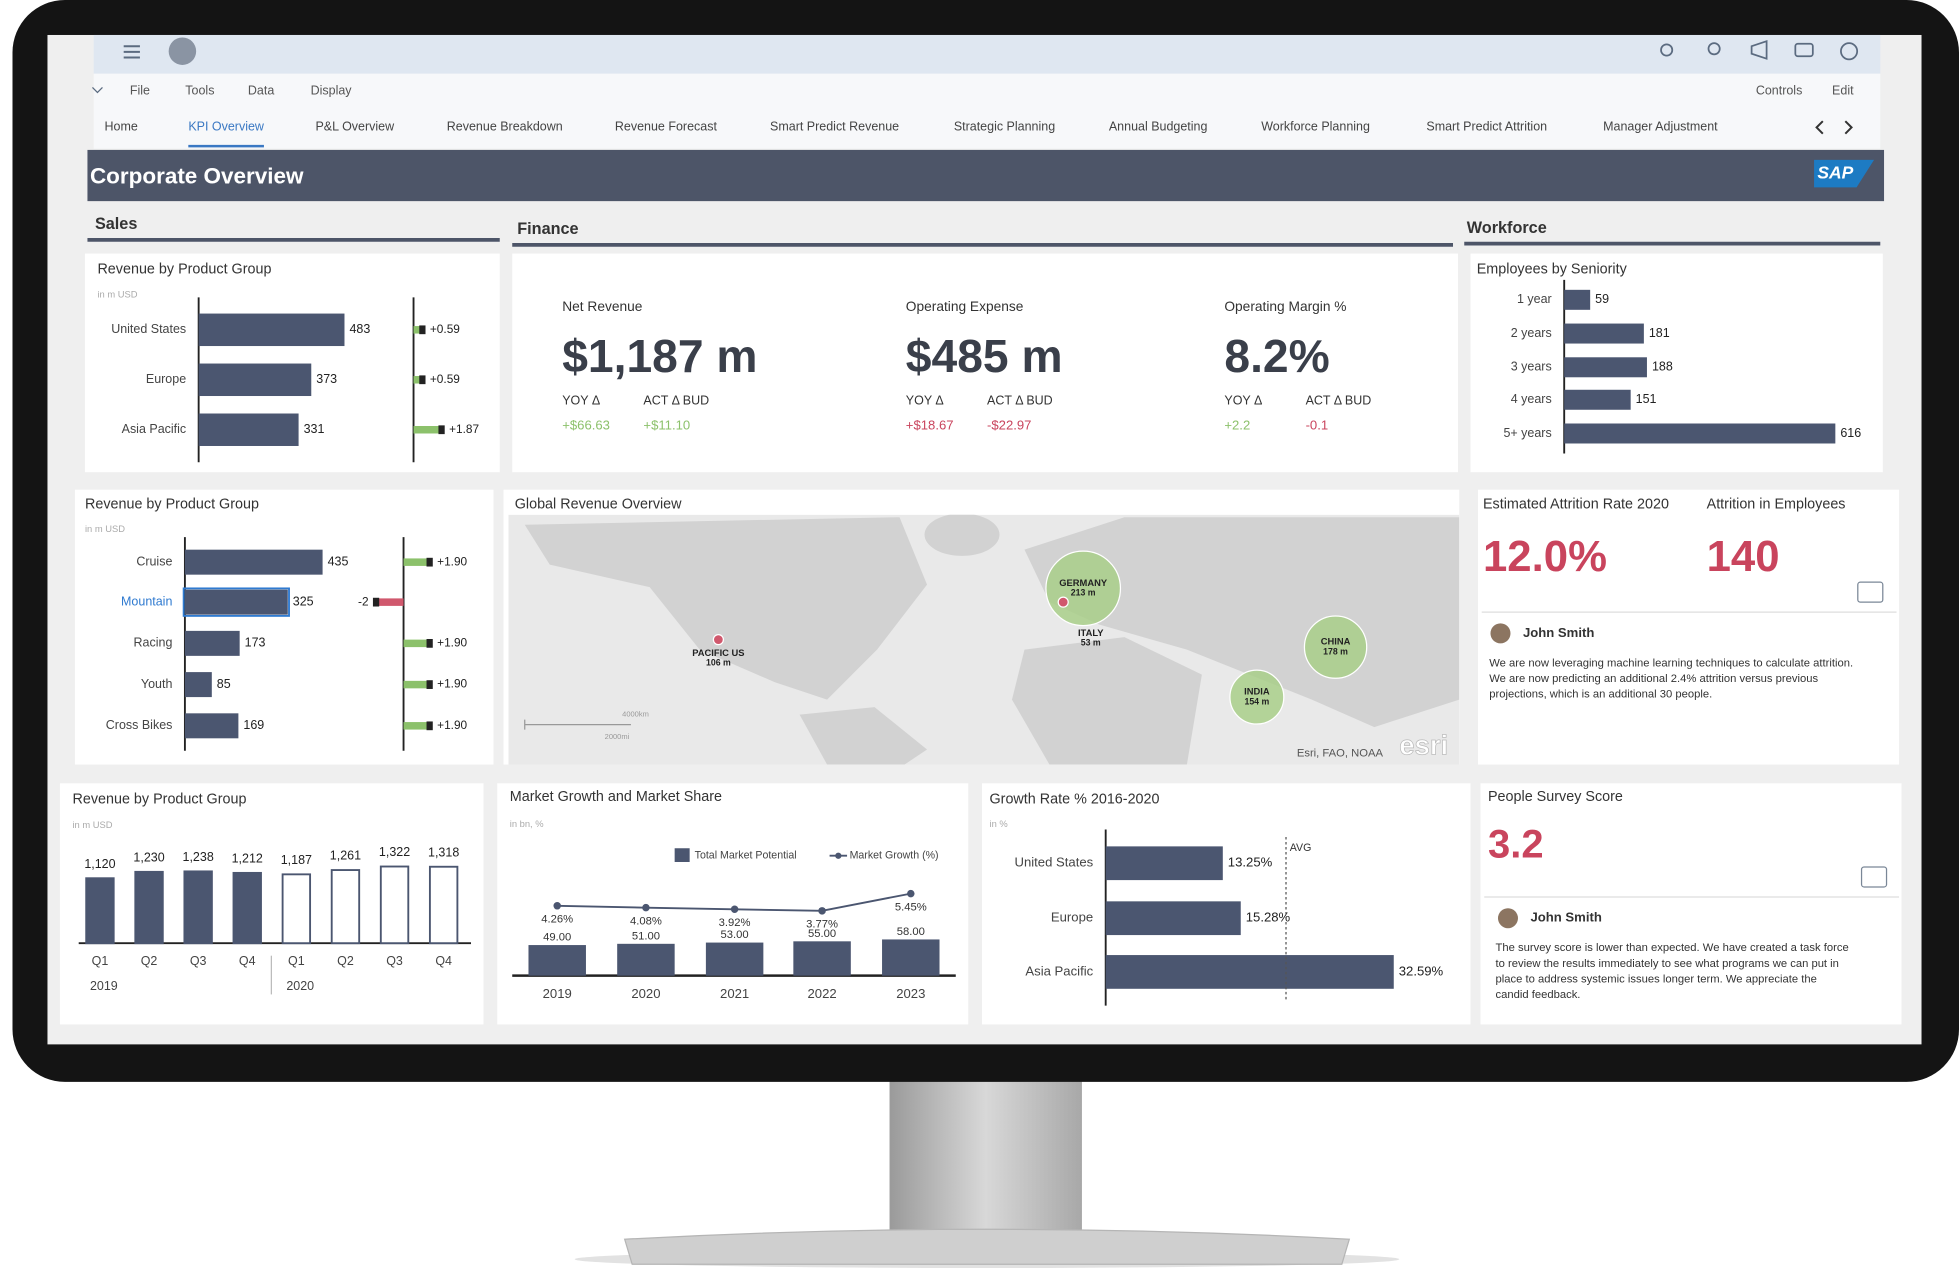 The height and width of the screenshot is (1268, 1959). I want to click on user-avatar, so click(182, 51).